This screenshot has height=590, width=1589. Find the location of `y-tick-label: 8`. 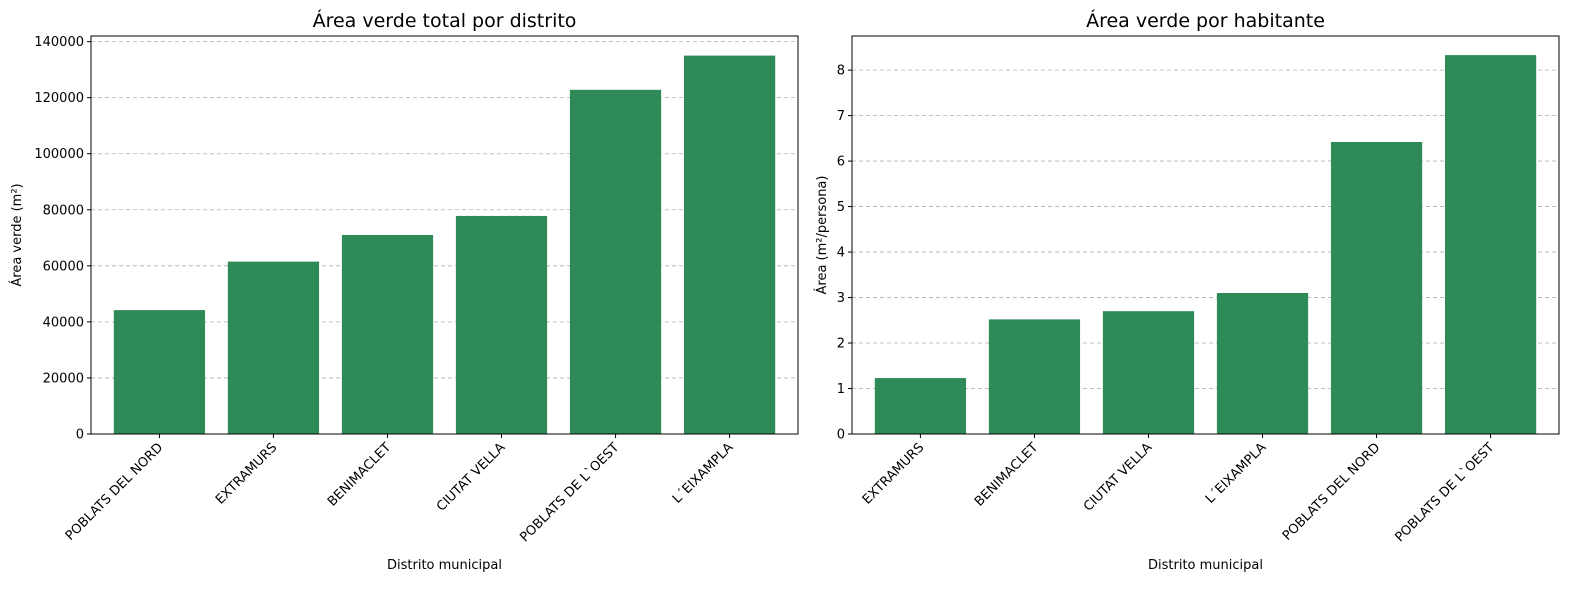

y-tick-label: 8 is located at coordinates (841, 71).